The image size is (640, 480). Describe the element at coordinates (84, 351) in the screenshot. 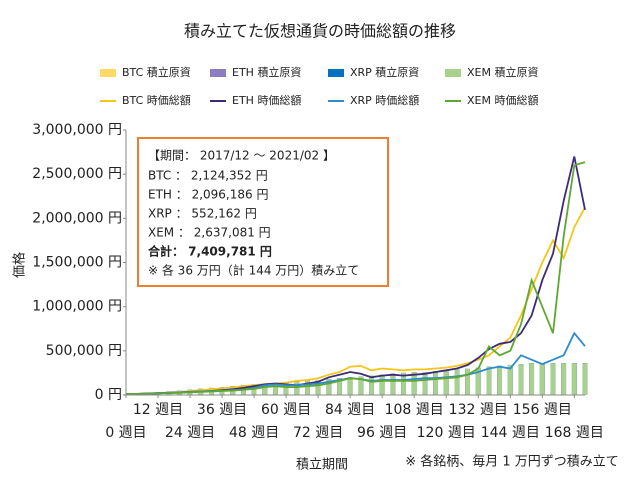

I see `y-tick-label: 500,000 円` at that location.